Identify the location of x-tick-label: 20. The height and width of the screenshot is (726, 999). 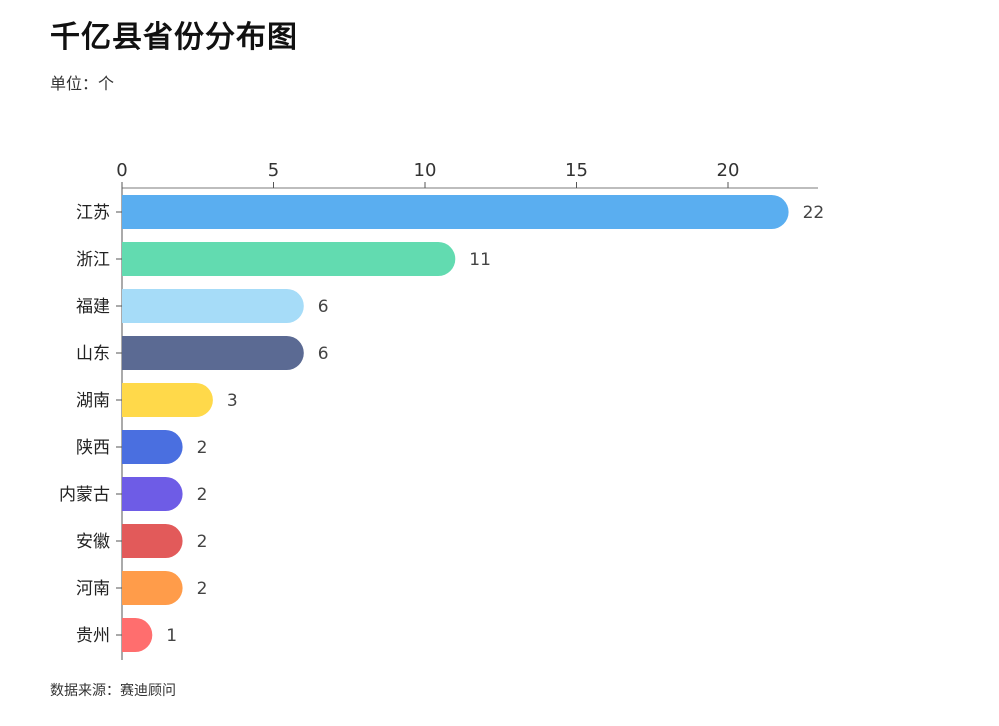
(728, 170).